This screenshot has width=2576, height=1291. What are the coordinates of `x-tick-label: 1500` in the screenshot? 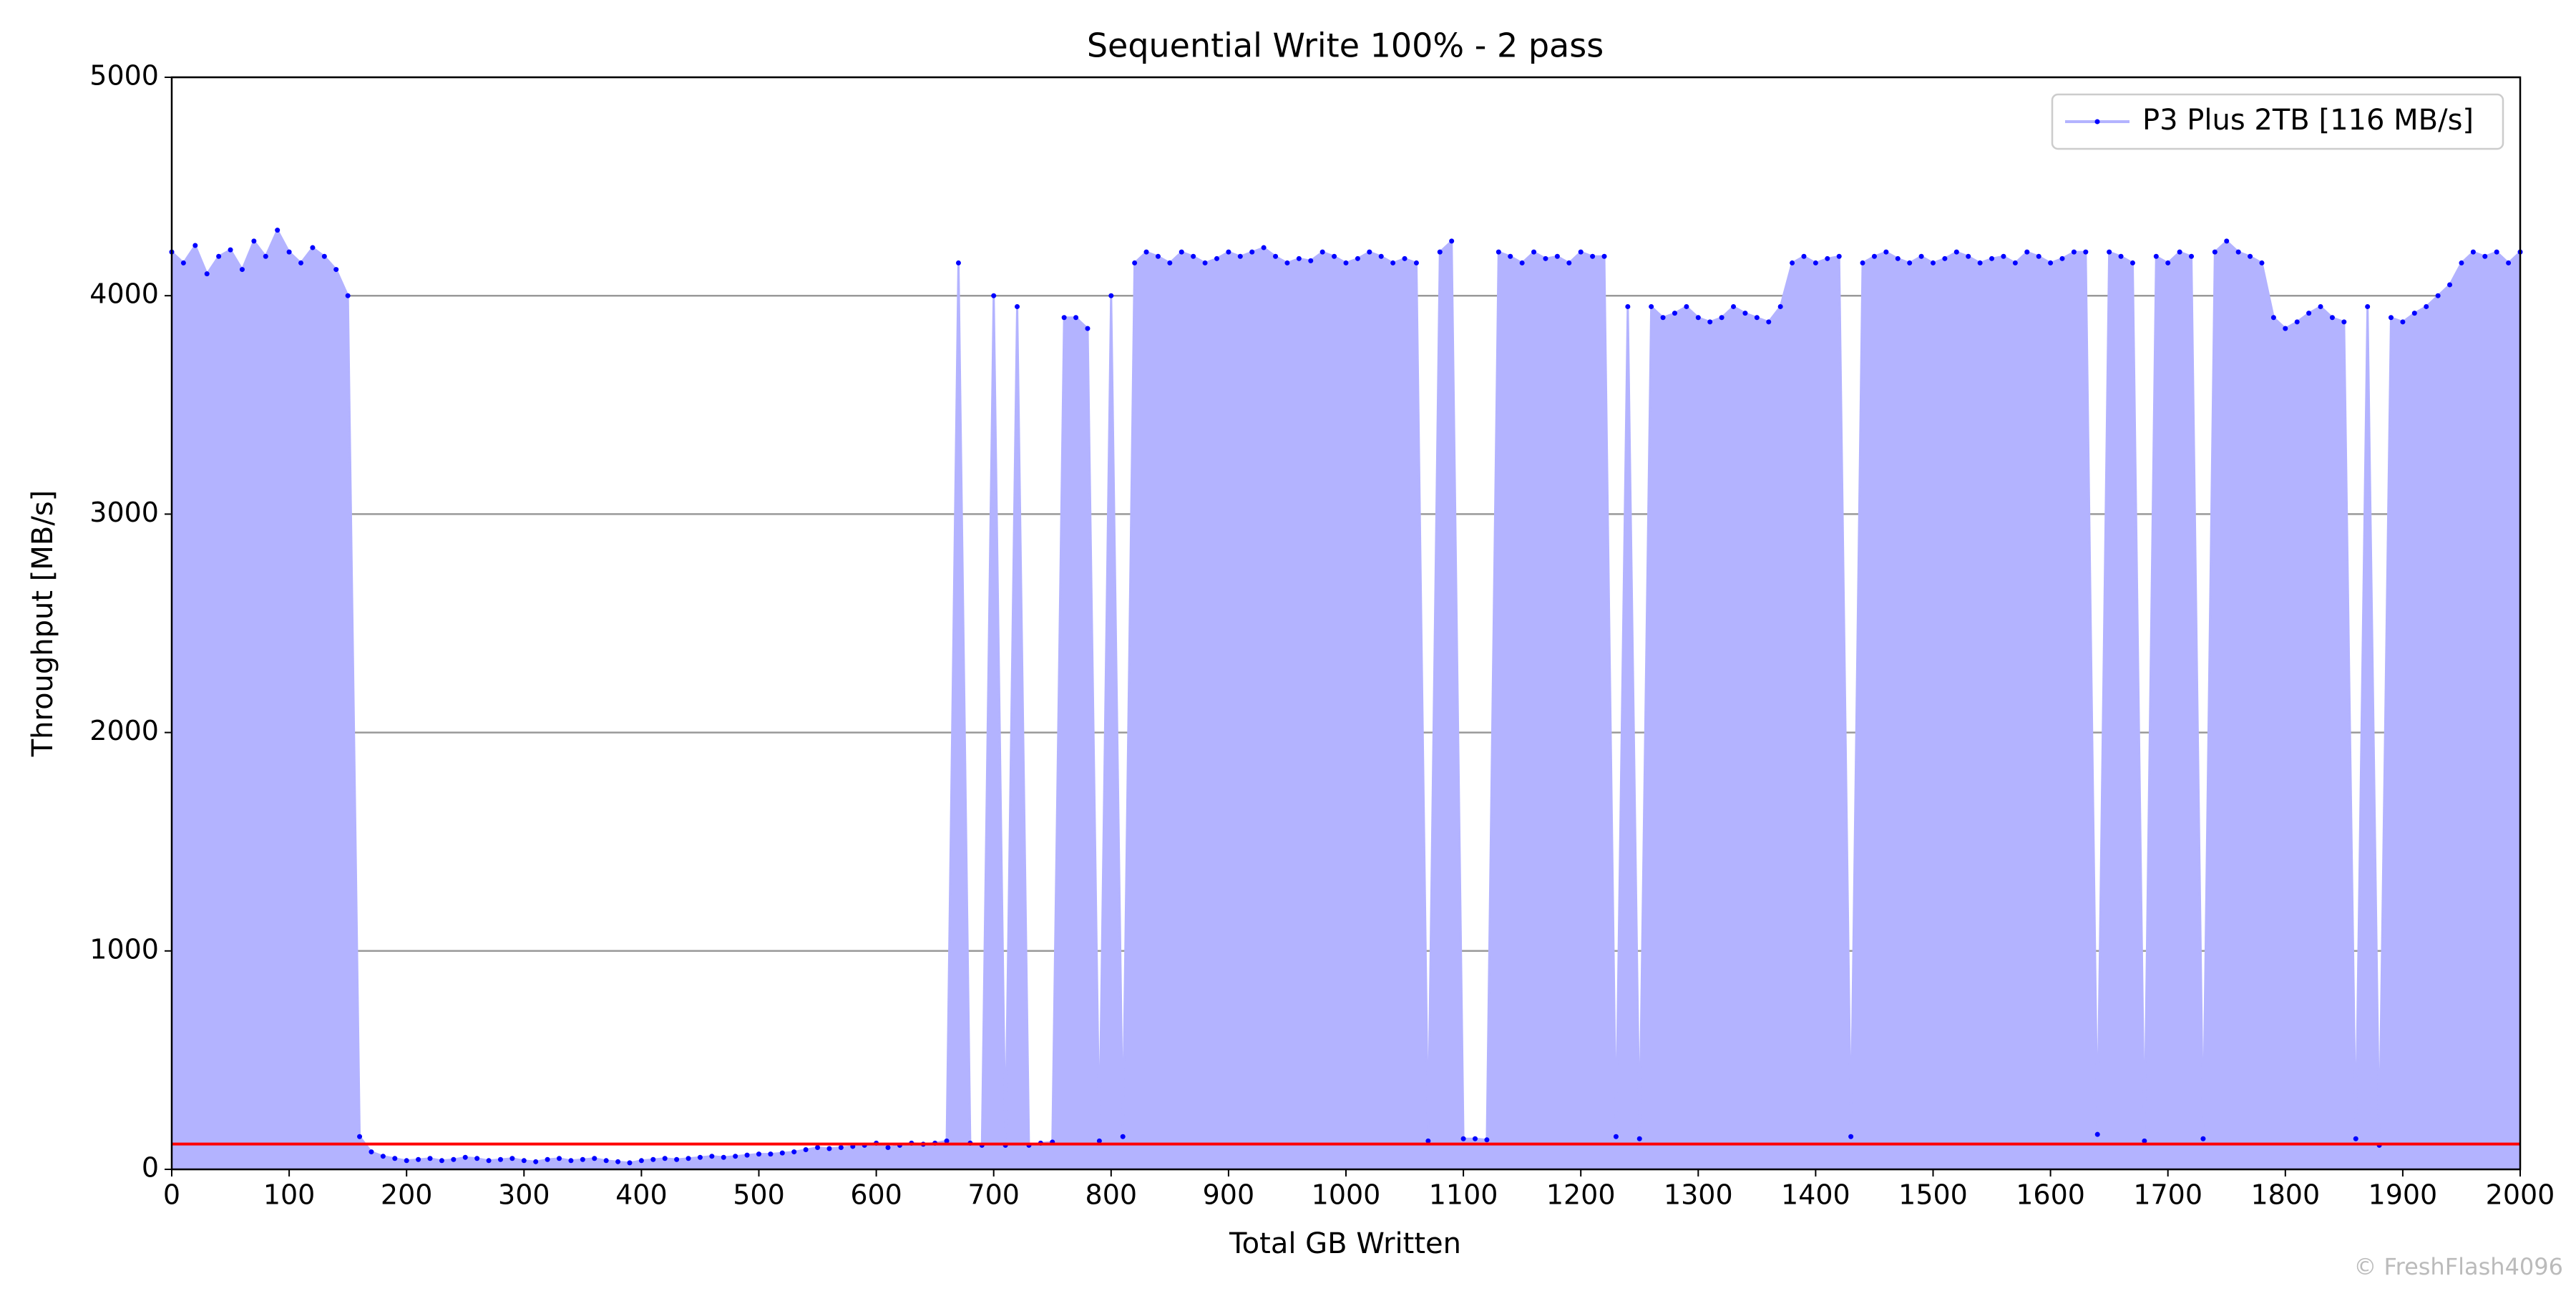 It's located at (1933, 1195).